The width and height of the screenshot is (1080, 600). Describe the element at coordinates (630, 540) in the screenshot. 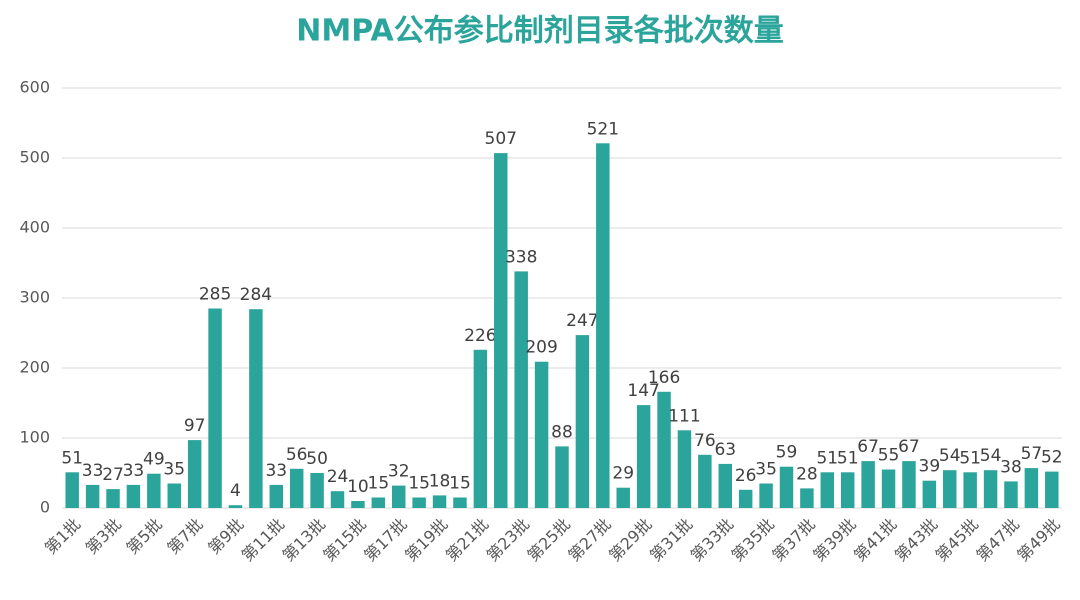

I see `x-tick-label: 第29批` at that location.